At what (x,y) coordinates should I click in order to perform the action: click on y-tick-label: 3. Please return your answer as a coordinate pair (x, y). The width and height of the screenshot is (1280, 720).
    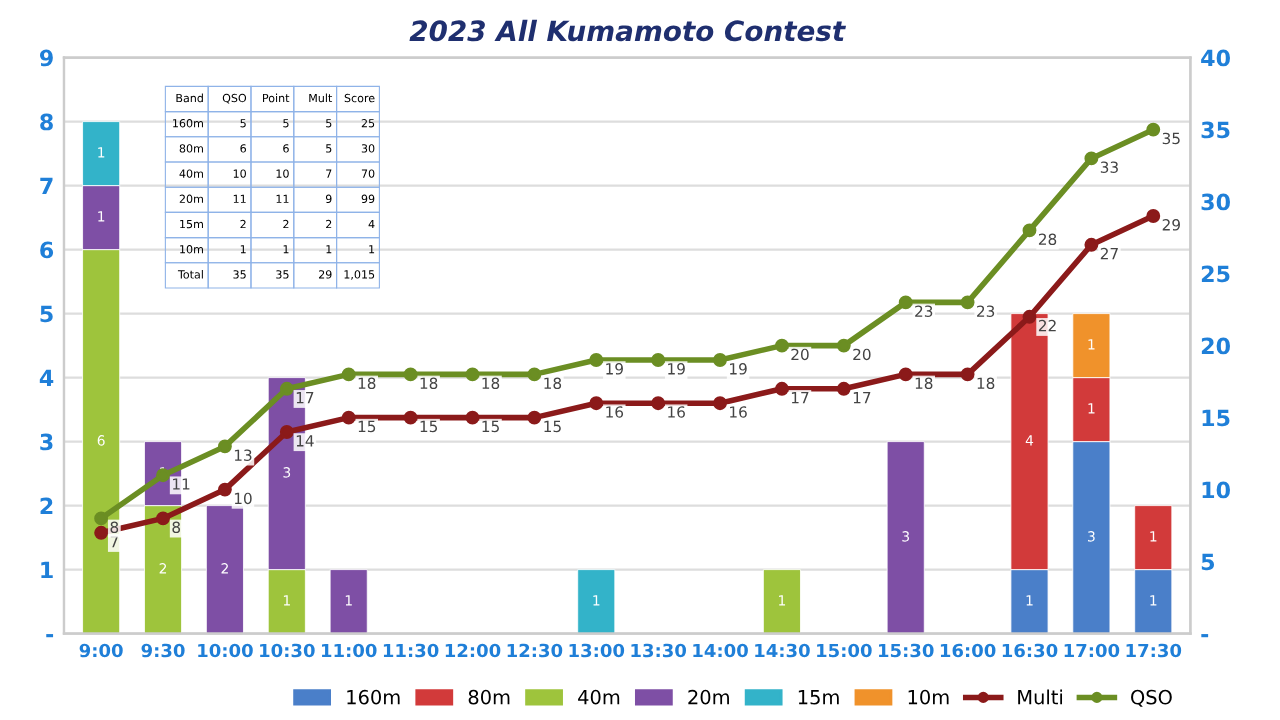
    Looking at the image, I should click on (46, 442).